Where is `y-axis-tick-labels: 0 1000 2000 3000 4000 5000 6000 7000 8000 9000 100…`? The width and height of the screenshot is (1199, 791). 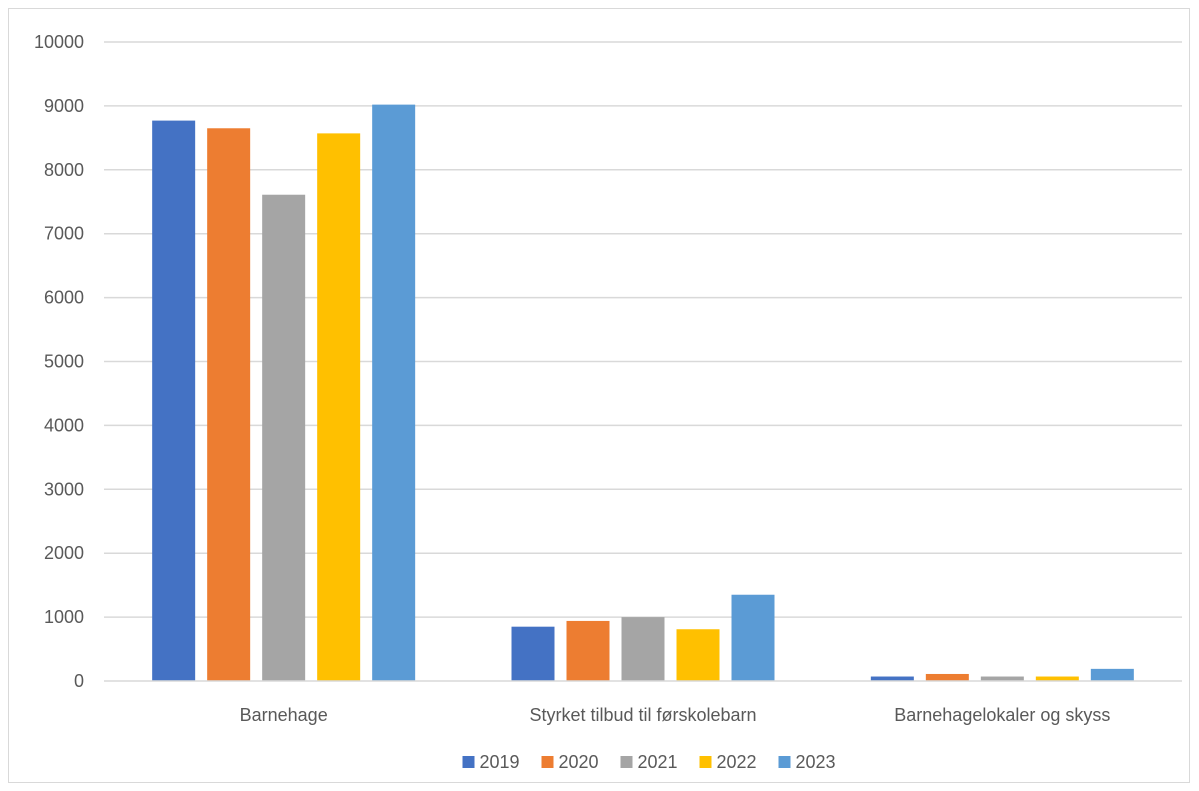
y-axis-tick-labels: 0 1000 2000 3000 4000 5000 6000 7000 8000 9000 100… is located at coordinates (59, 361).